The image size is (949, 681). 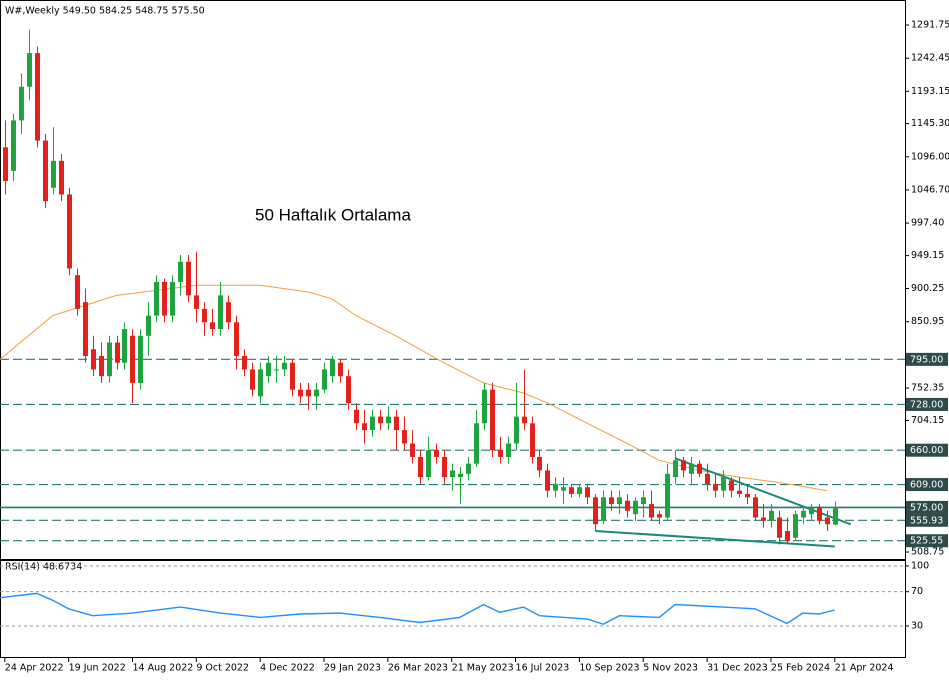 I want to click on rsi-line, so click(x=417, y=609).